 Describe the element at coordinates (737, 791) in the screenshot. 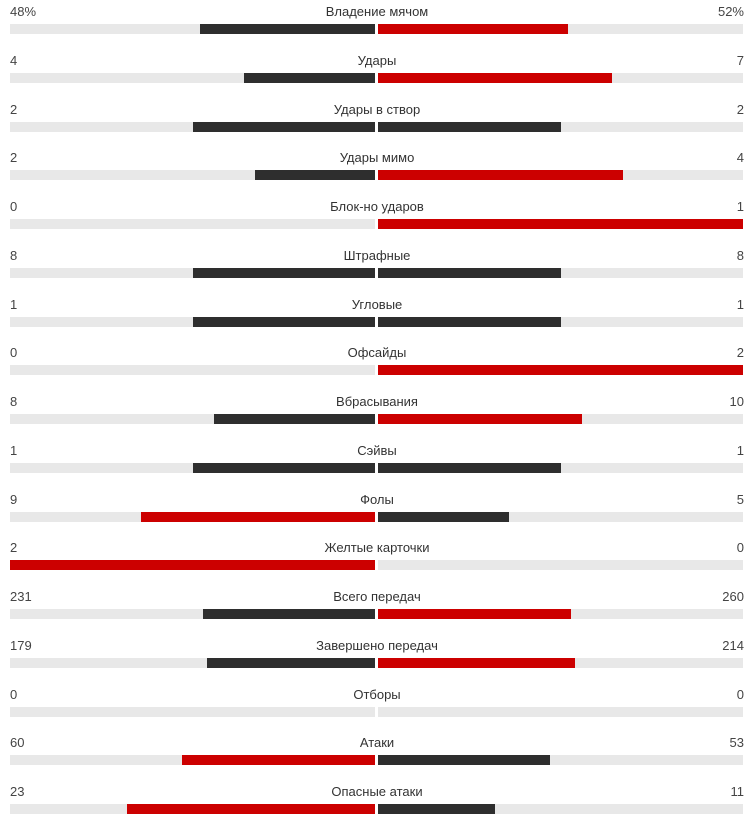

I see `away-value: 11` at that location.